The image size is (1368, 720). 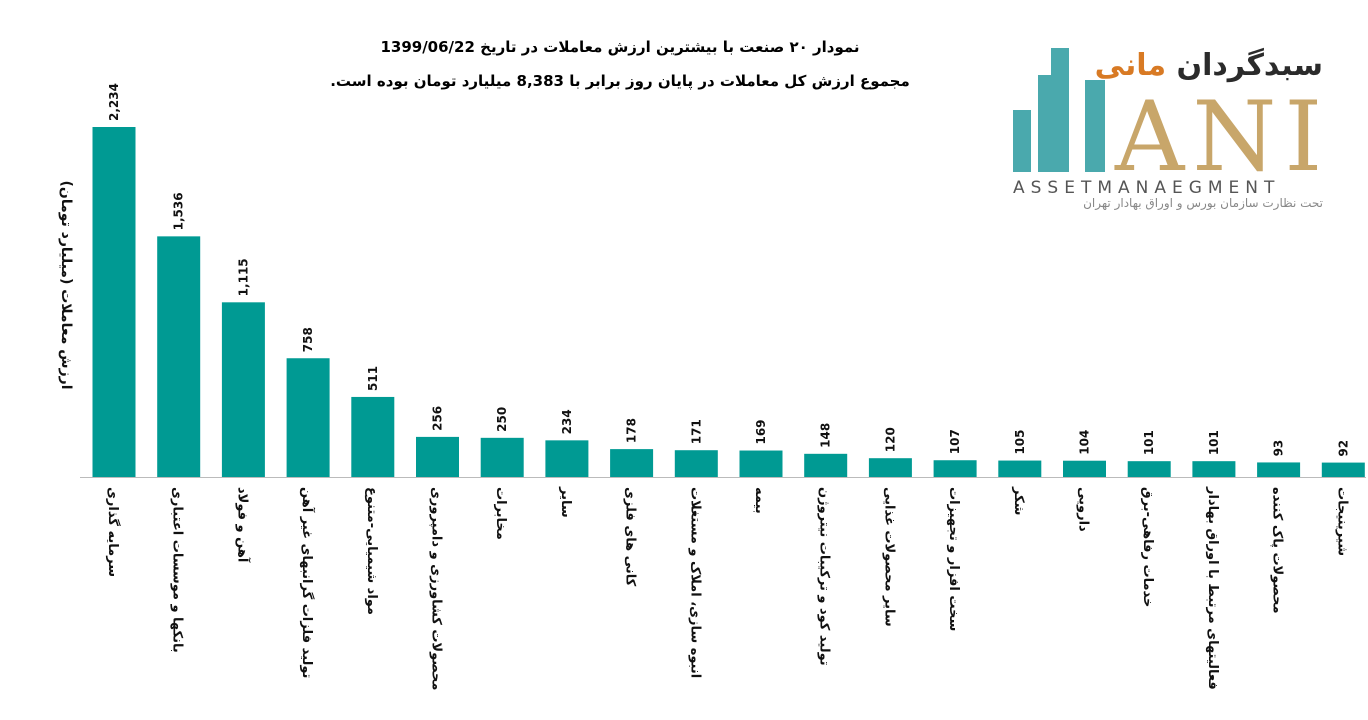 I want to click on value-label-10: 171, so click(x=696, y=431).